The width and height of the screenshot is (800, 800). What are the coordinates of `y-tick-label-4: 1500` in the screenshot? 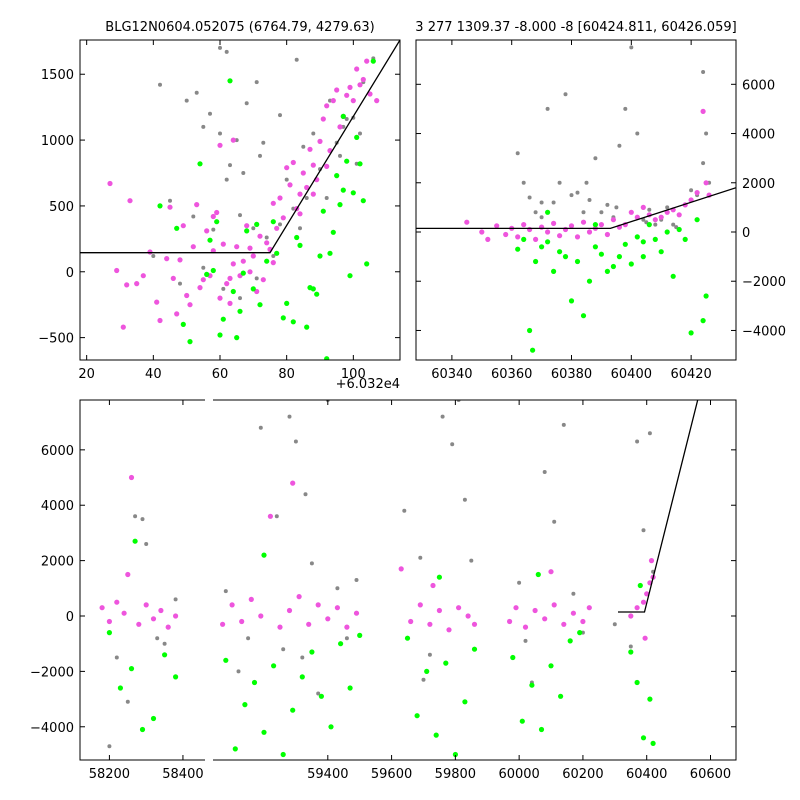 It's located at (57, 75).